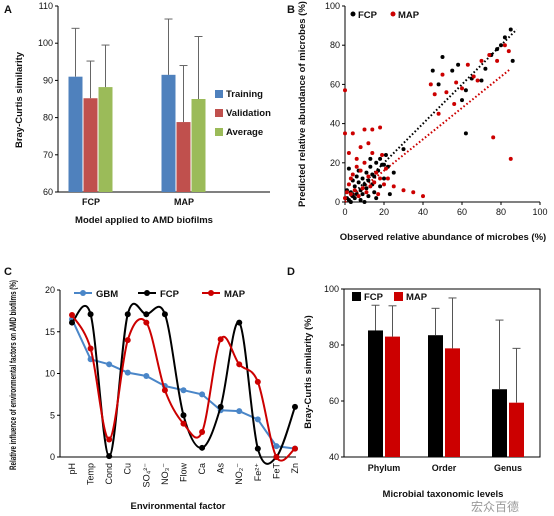  Describe the element at coordinates (45, 43) in the screenshot. I see `a-ytick-label: 100` at that location.